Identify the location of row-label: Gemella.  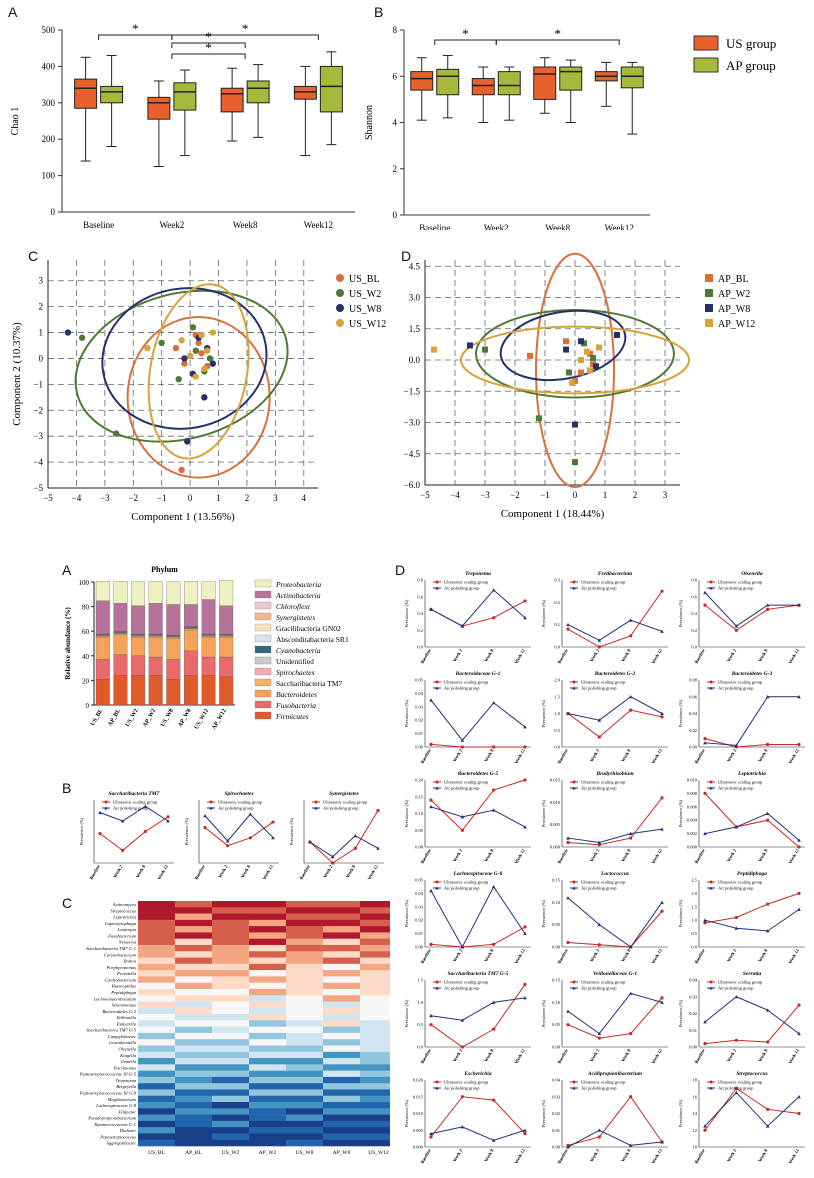
(128, 1061).